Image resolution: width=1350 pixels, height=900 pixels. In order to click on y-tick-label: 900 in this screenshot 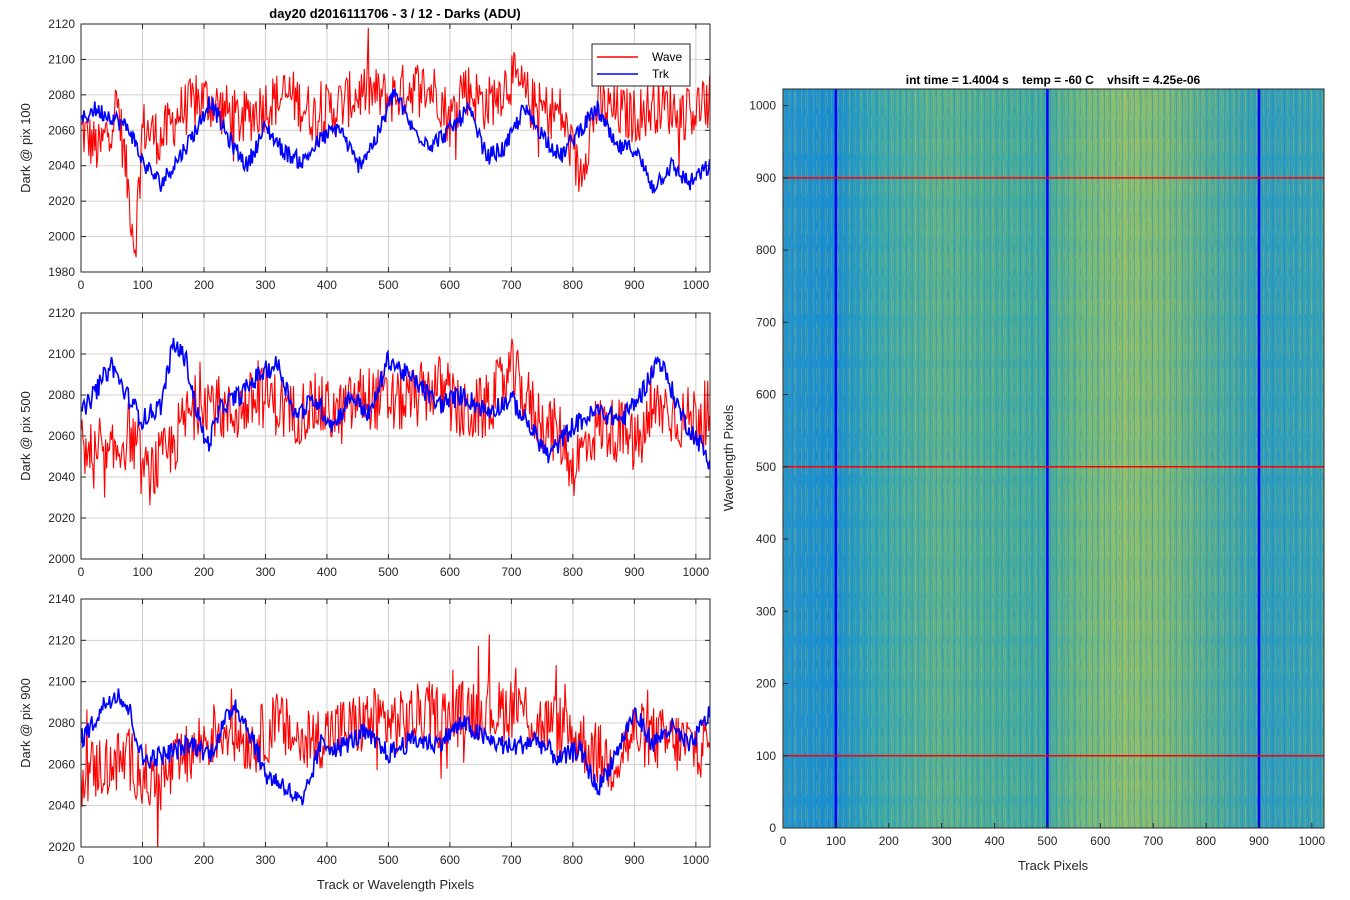, I will do `click(766, 178)`.